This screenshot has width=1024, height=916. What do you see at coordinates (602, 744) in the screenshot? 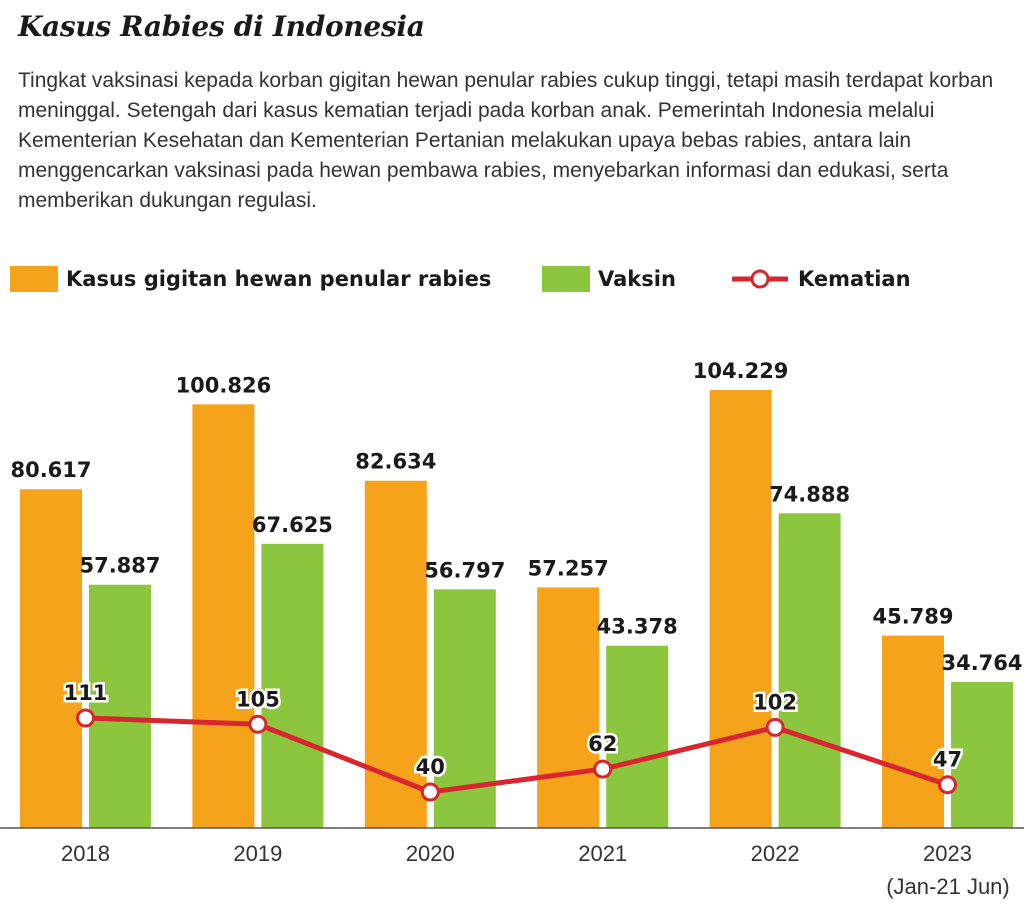
I see `label-deaths-2021: 62` at bounding box center [602, 744].